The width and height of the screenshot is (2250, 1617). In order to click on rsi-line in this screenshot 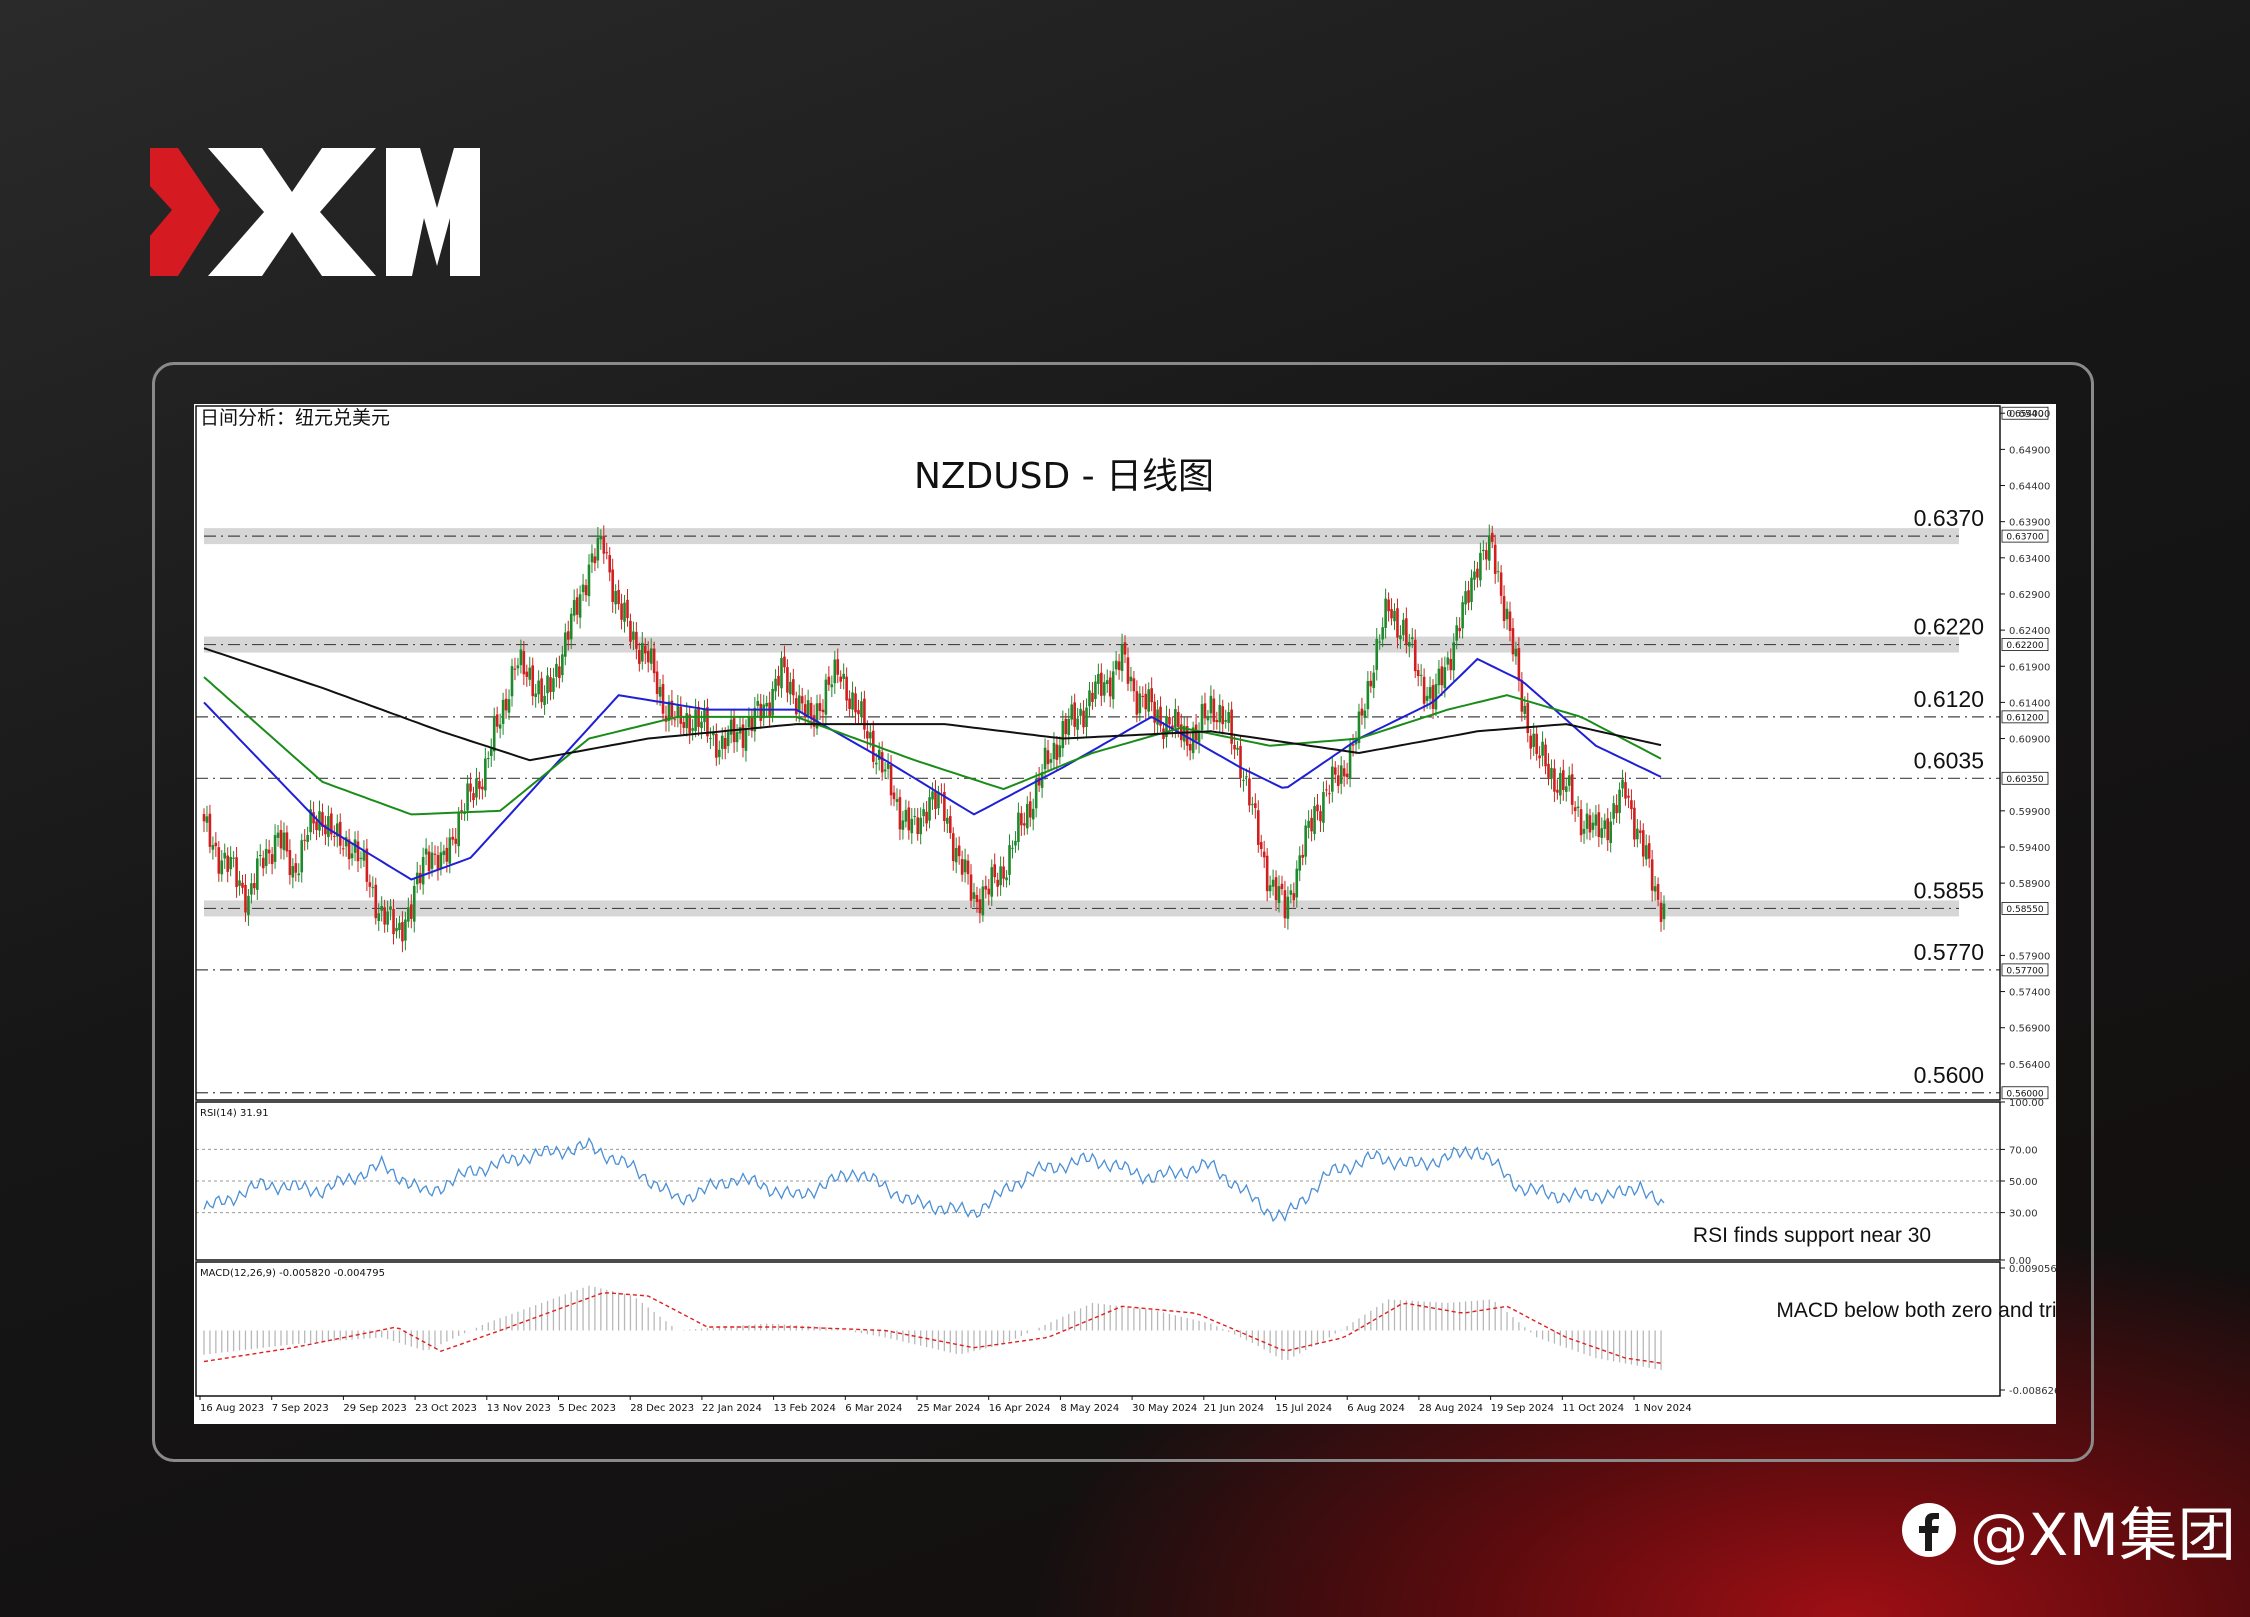, I will do `click(934, 1179)`.